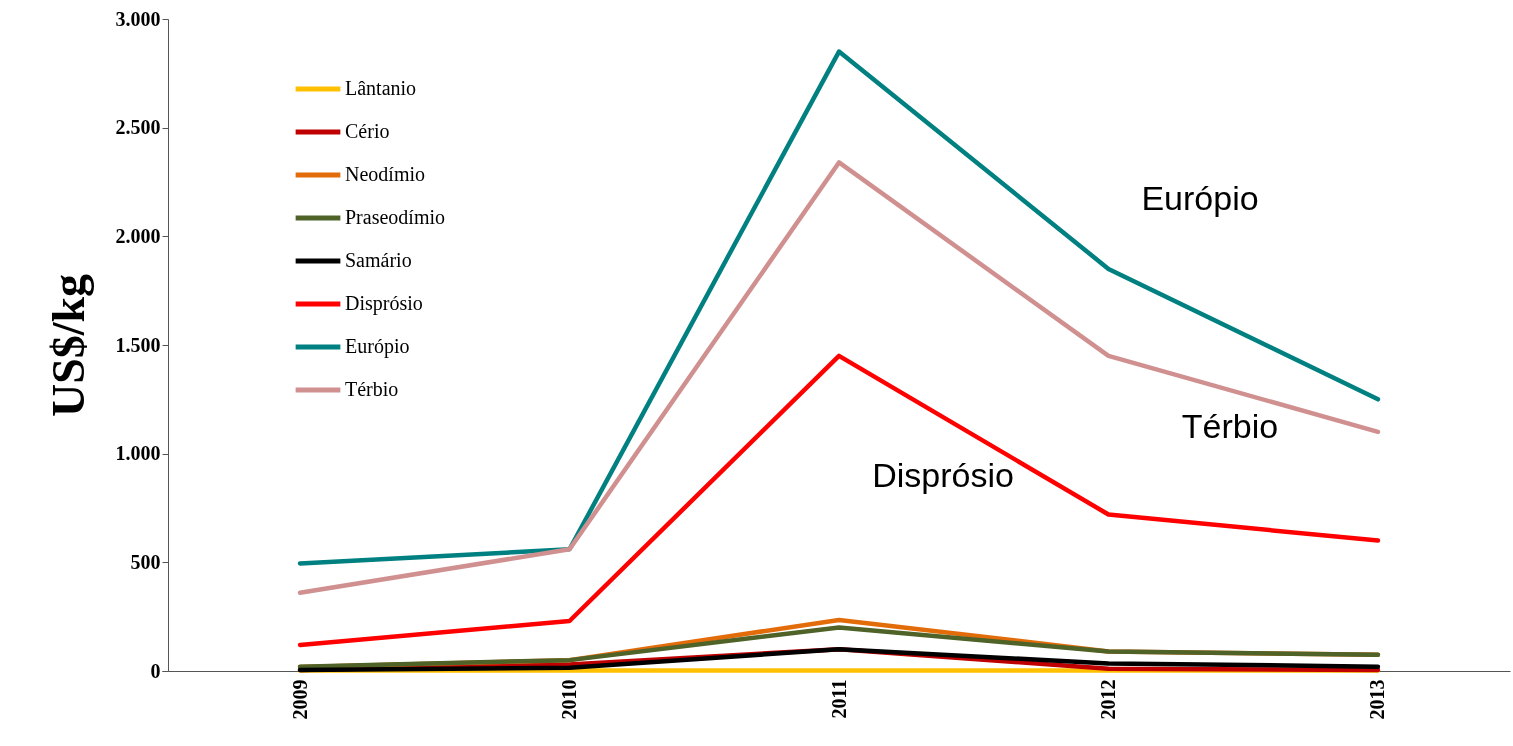 This screenshot has height=746, width=1513. Describe the element at coordinates (299, 699) in the screenshot. I see `x-tick-label: 2009` at that location.